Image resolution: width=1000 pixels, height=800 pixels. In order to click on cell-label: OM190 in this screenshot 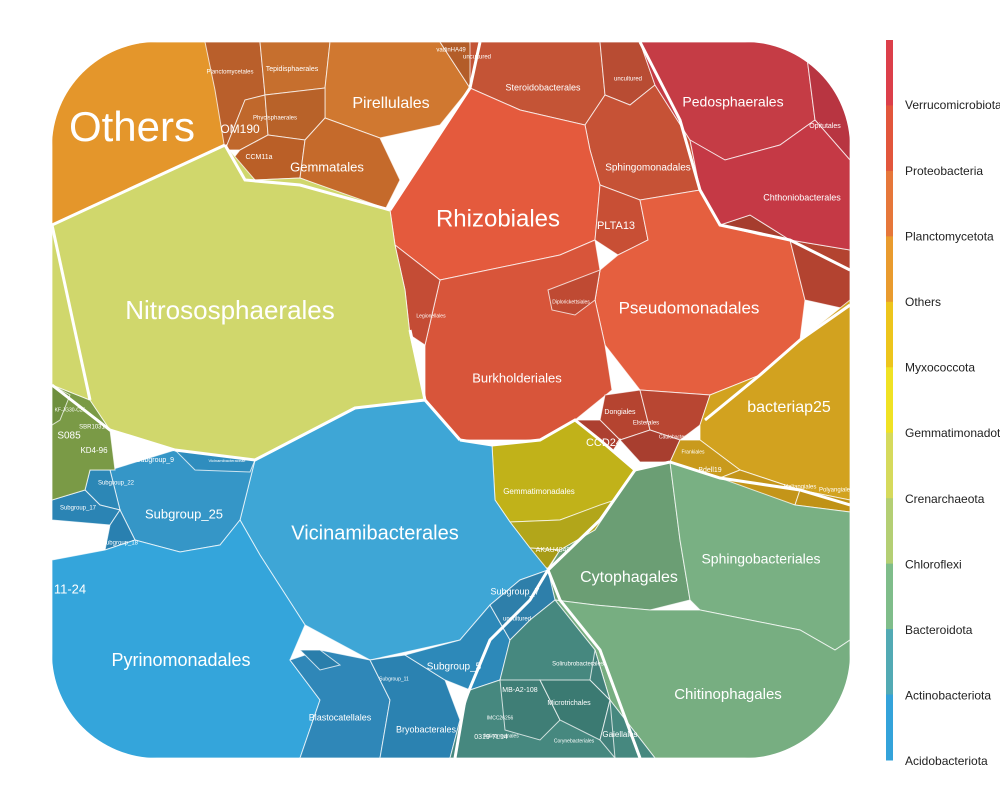, I will do `click(240, 129)`.